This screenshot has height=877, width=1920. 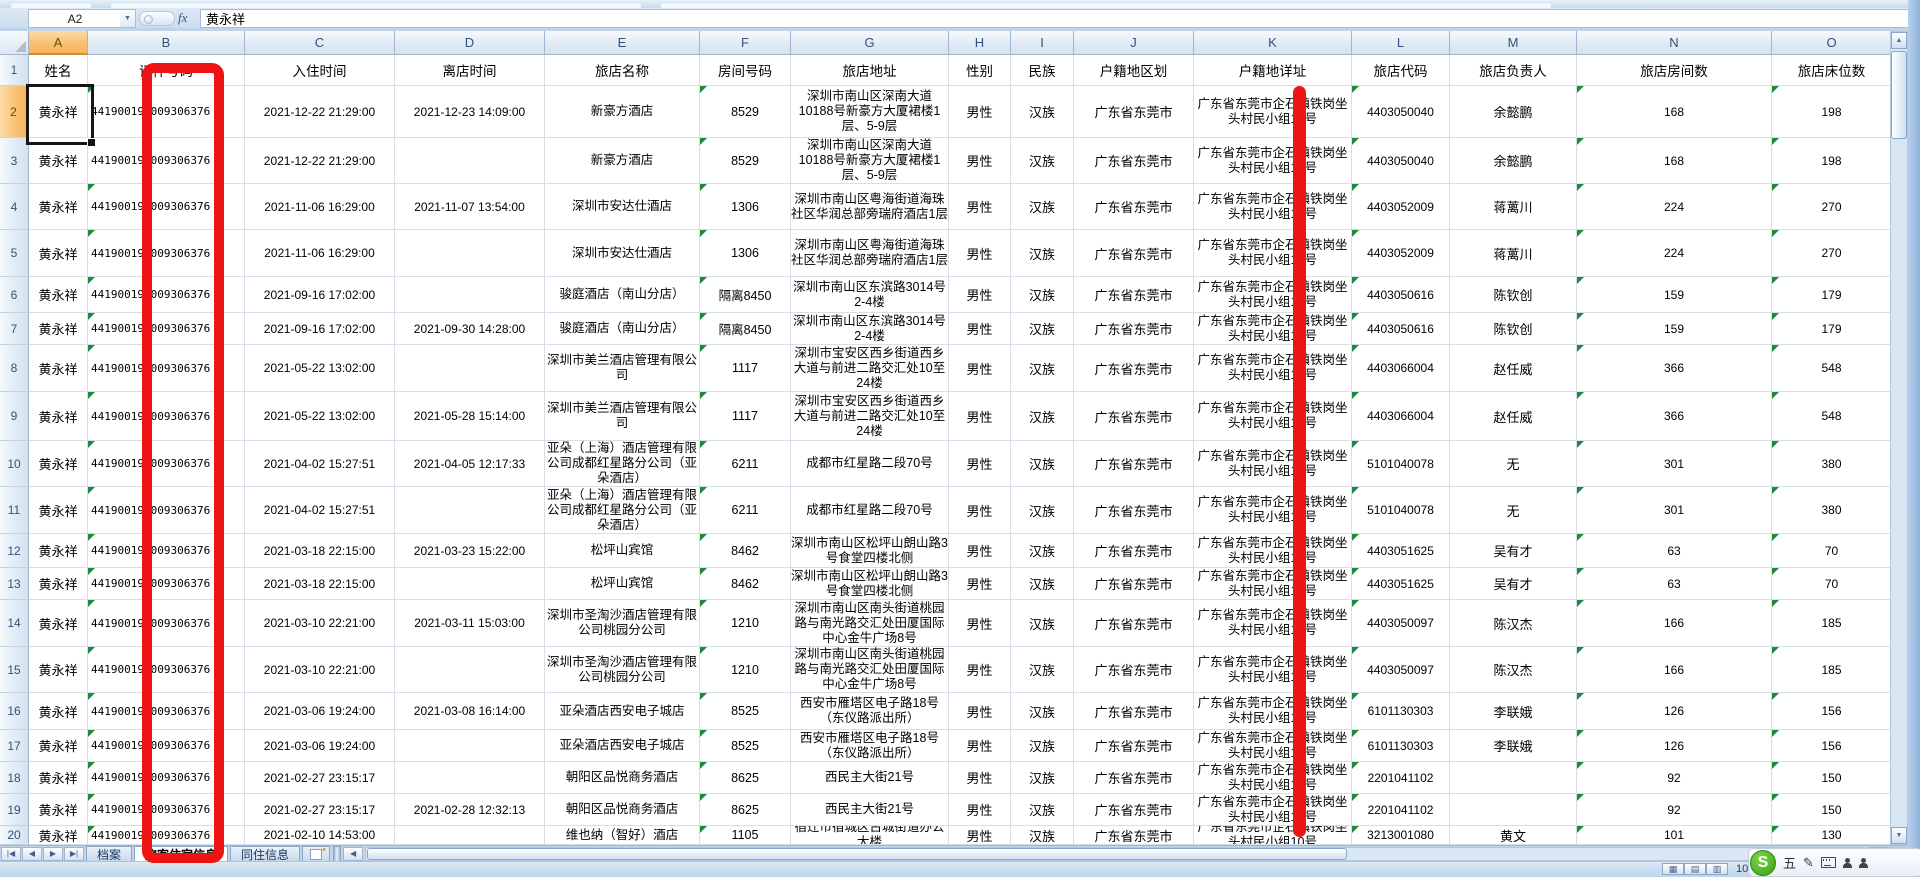 I want to click on cell-K20: 广东省东莞市企石镇铁岗坐头村民小组10号, so click(x=1273, y=835).